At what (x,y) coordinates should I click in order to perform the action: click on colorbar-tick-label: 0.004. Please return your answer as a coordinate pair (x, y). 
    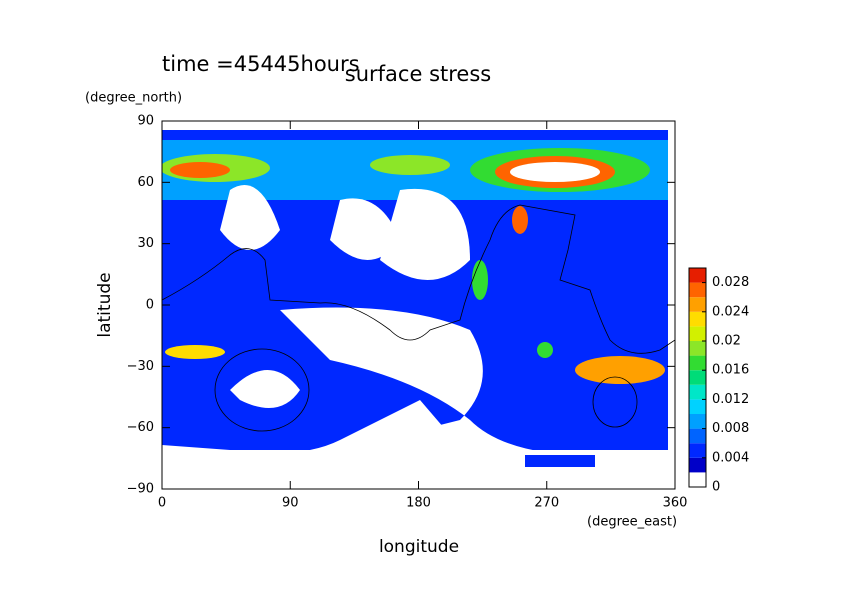
    Looking at the image, I should click on (730, 457).